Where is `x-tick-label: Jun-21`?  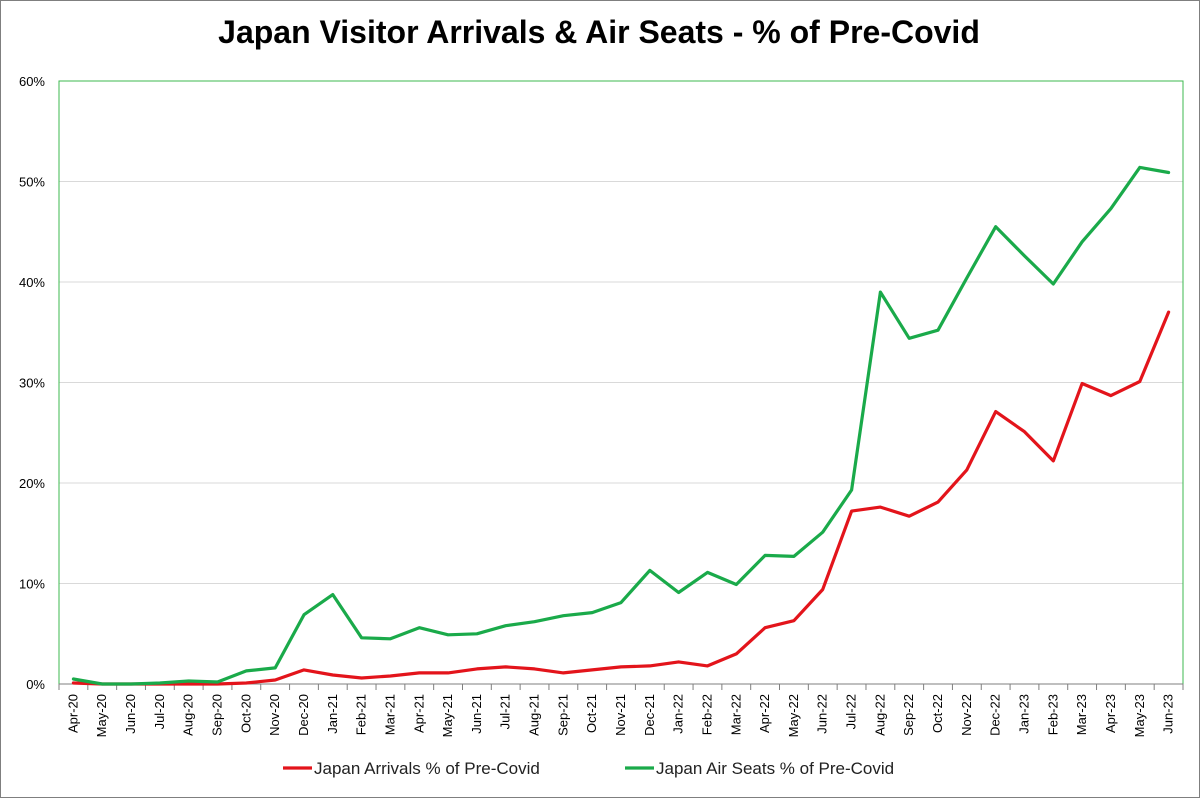 x-tick-label: Jun-21 is located at coordinates (476, 714).